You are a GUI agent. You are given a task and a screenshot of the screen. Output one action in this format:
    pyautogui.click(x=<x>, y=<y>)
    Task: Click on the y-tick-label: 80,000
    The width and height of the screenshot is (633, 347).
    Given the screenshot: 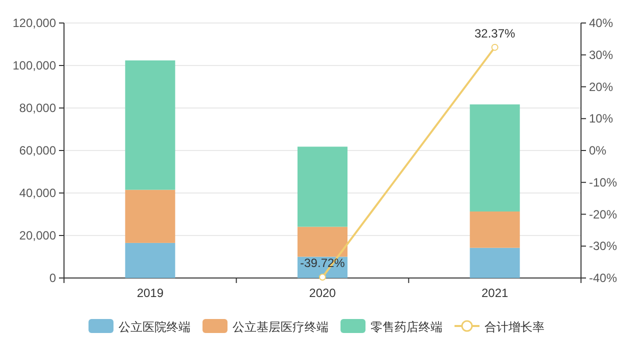 What is the action you would take?
    pyautogui.click(x=37, y=108)
    